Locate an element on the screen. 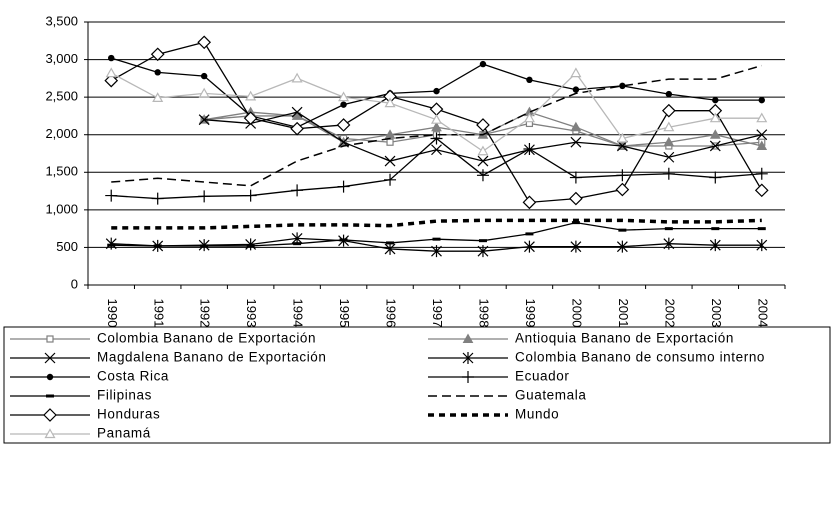 Image resolution: width=833 pixels, height=506 pixels. x-tick-label: 2000 is located at coordinates (576, 313).